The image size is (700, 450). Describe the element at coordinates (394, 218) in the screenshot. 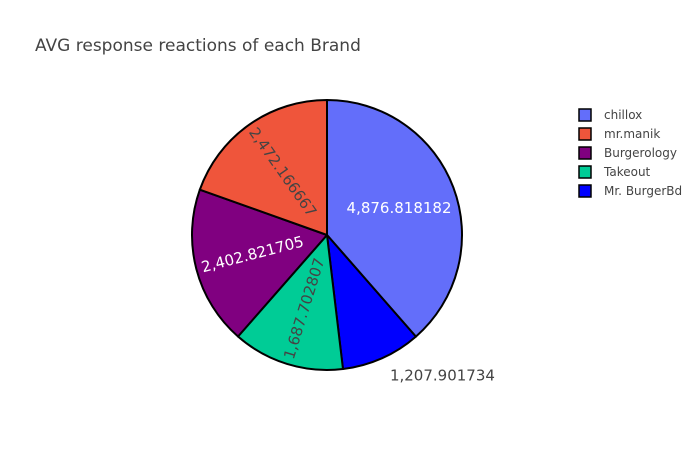

I see `pie-slice-chillox` at that location.